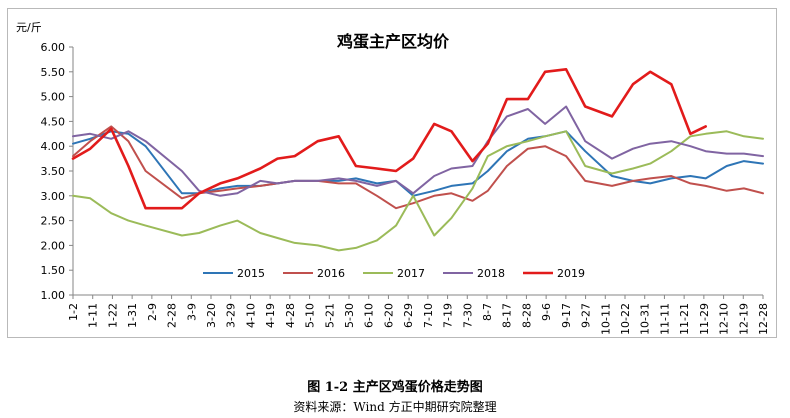  I want to click on x-tick-label: 6-29, so click(408, 315).